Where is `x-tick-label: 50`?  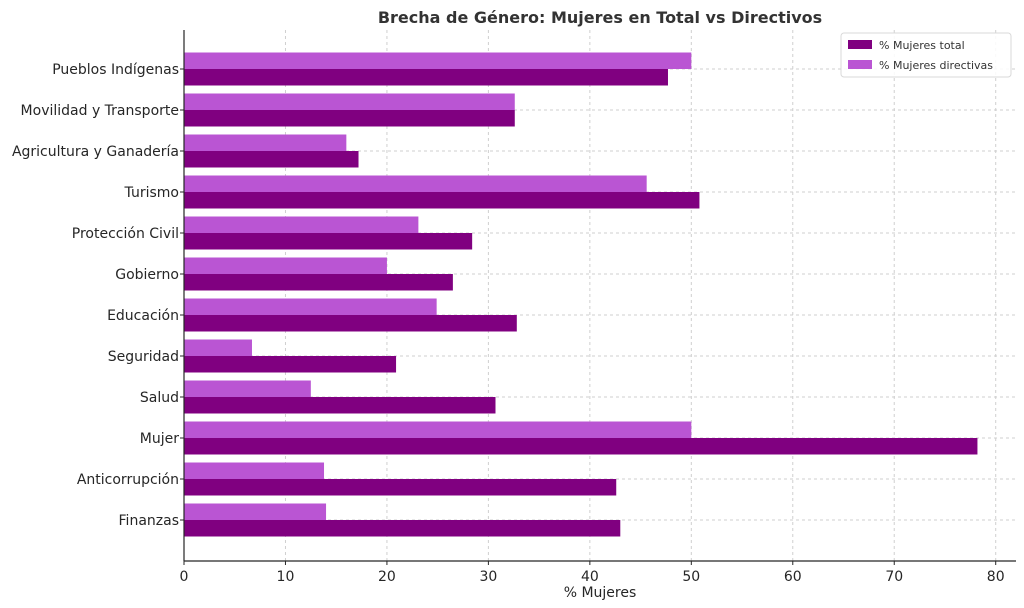
x-tick-label: 50 is located at coordinates (691, 577).